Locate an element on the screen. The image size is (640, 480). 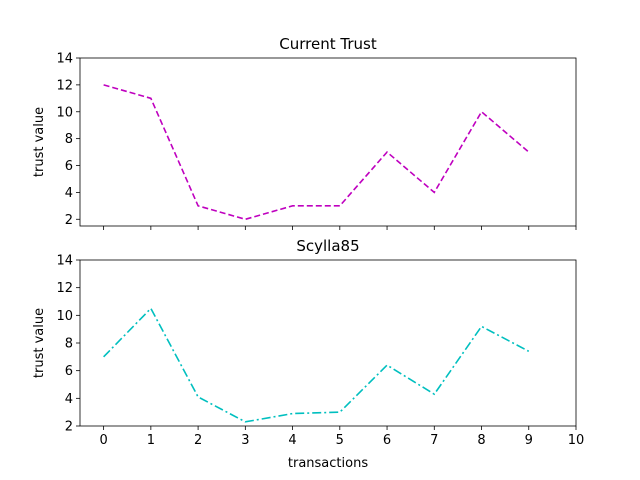
x-tick-label: 4 is located at coordinates (292, 440).